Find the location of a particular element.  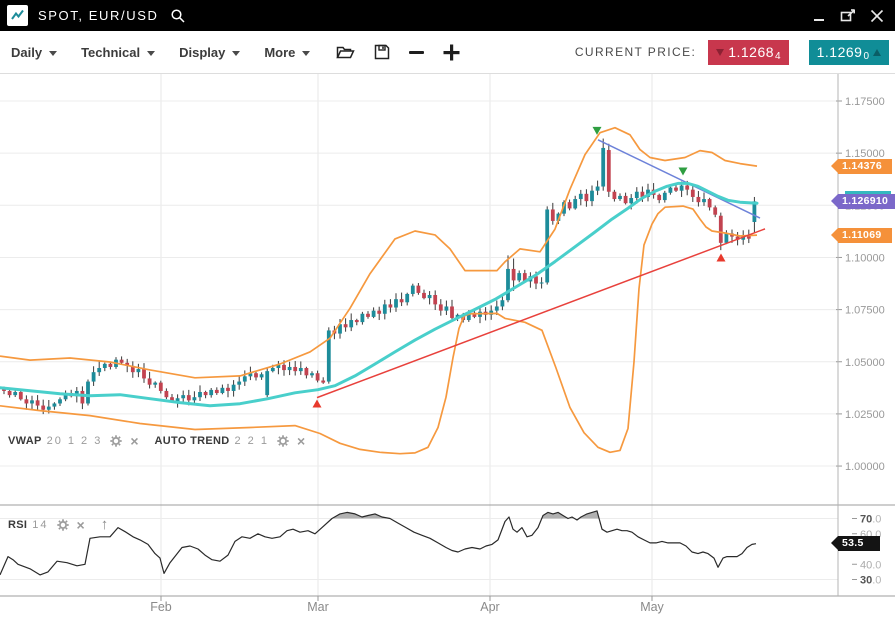

vwap-legend-params: 20 1 2 3 is located at coordinates (74, 441).